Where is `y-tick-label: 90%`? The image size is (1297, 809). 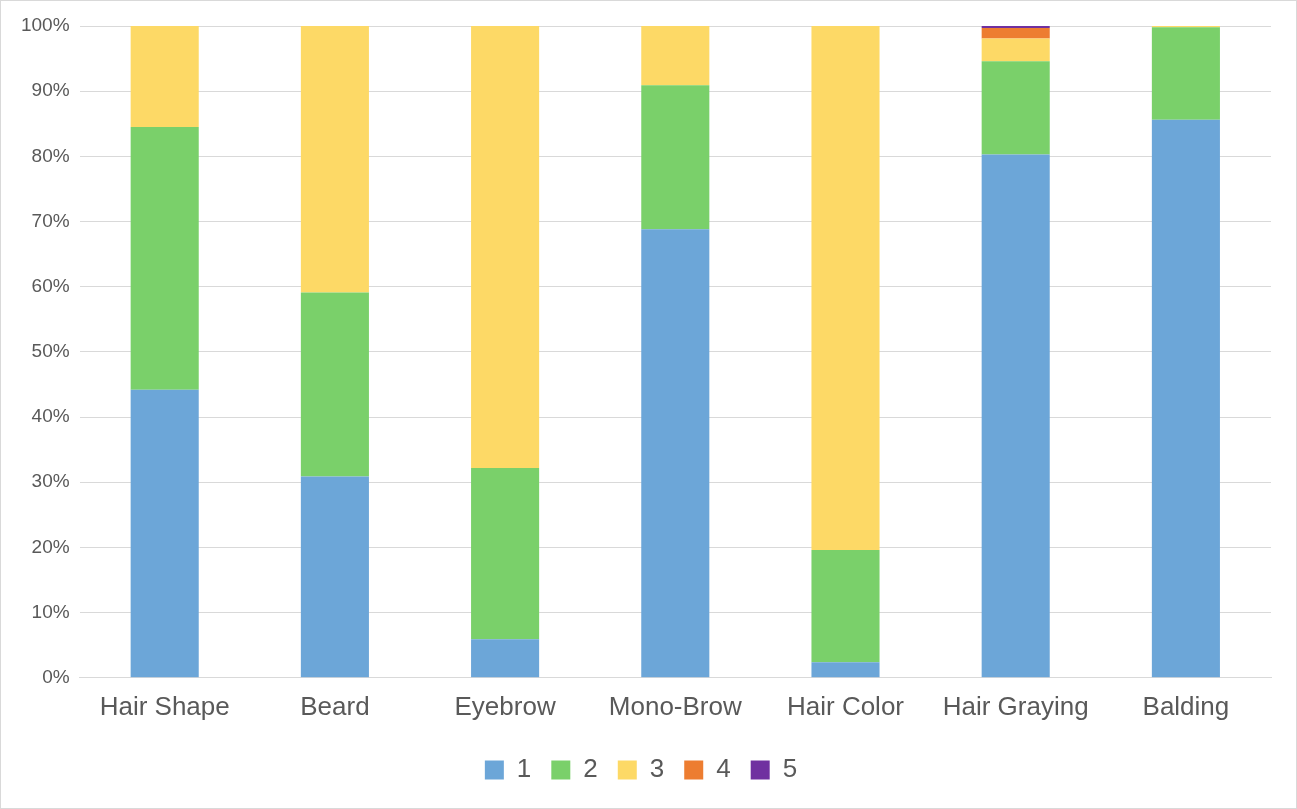
y-tick-label: 90% is located at coordinates (50, 90).